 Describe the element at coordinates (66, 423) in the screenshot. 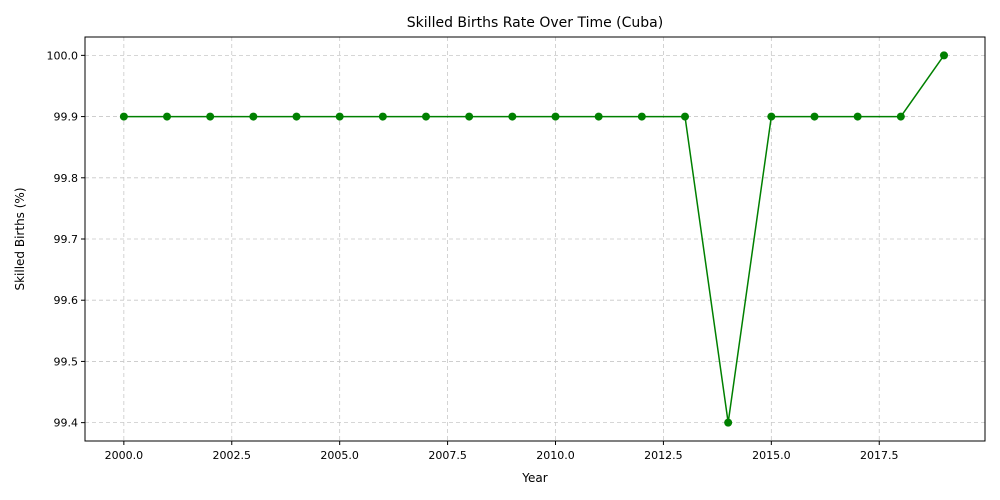

I see `y-tick-label: 99.4` at that location.